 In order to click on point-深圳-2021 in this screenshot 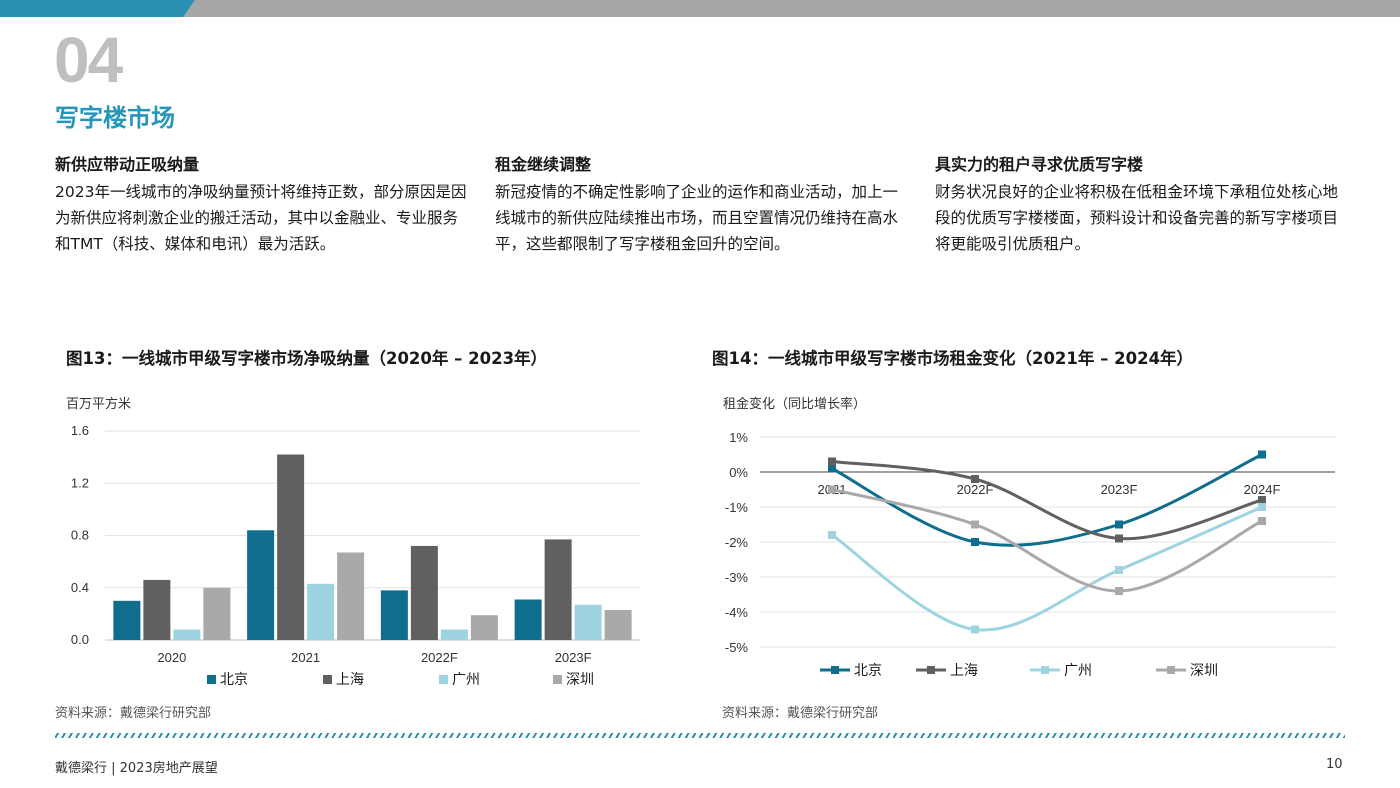, I will do `click(832, 489)`.